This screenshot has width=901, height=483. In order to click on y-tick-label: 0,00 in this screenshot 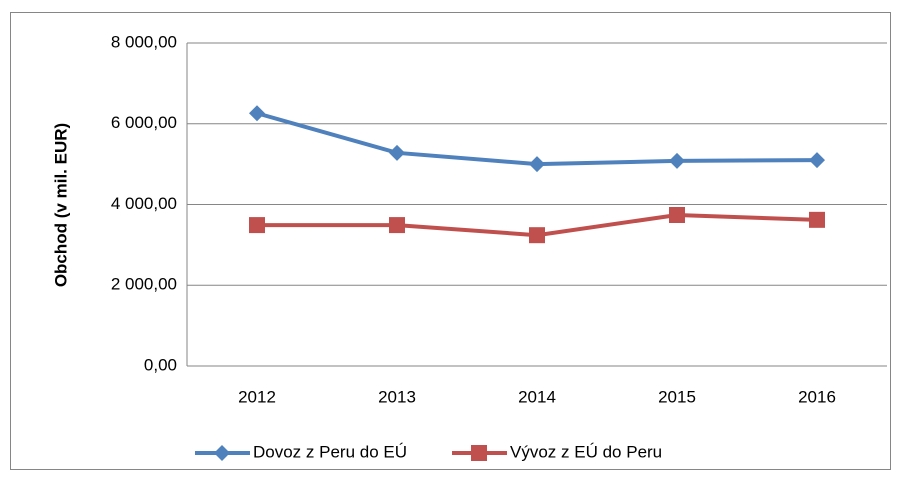, I will do `click(160, 364)`.